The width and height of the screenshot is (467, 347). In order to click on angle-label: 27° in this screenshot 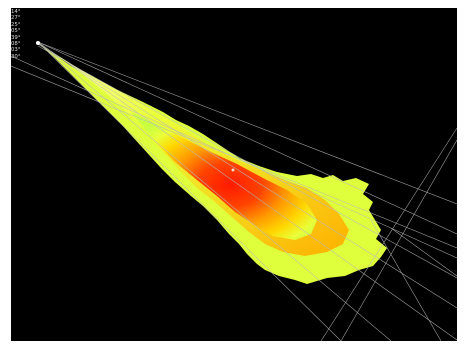, I will do `click(16, 18)`.